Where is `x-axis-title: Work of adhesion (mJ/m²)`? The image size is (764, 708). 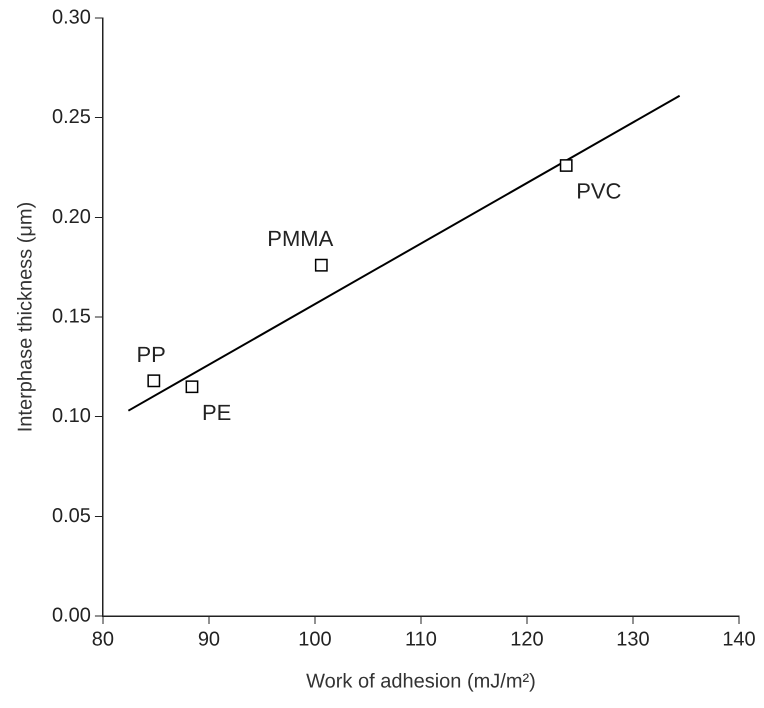
x-axis-title: Work of adhesion (mJ/m²) is located at coordinates (421, 681).